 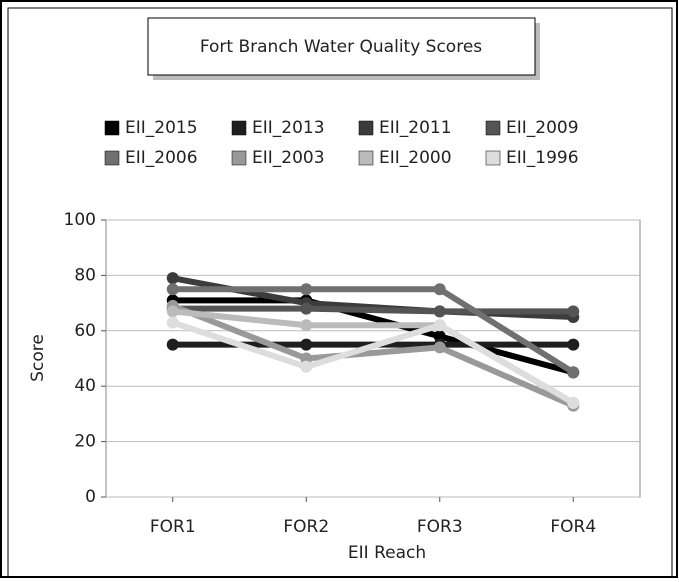 I want to click on y-tick-label: 40, so click(x=85, y=386).